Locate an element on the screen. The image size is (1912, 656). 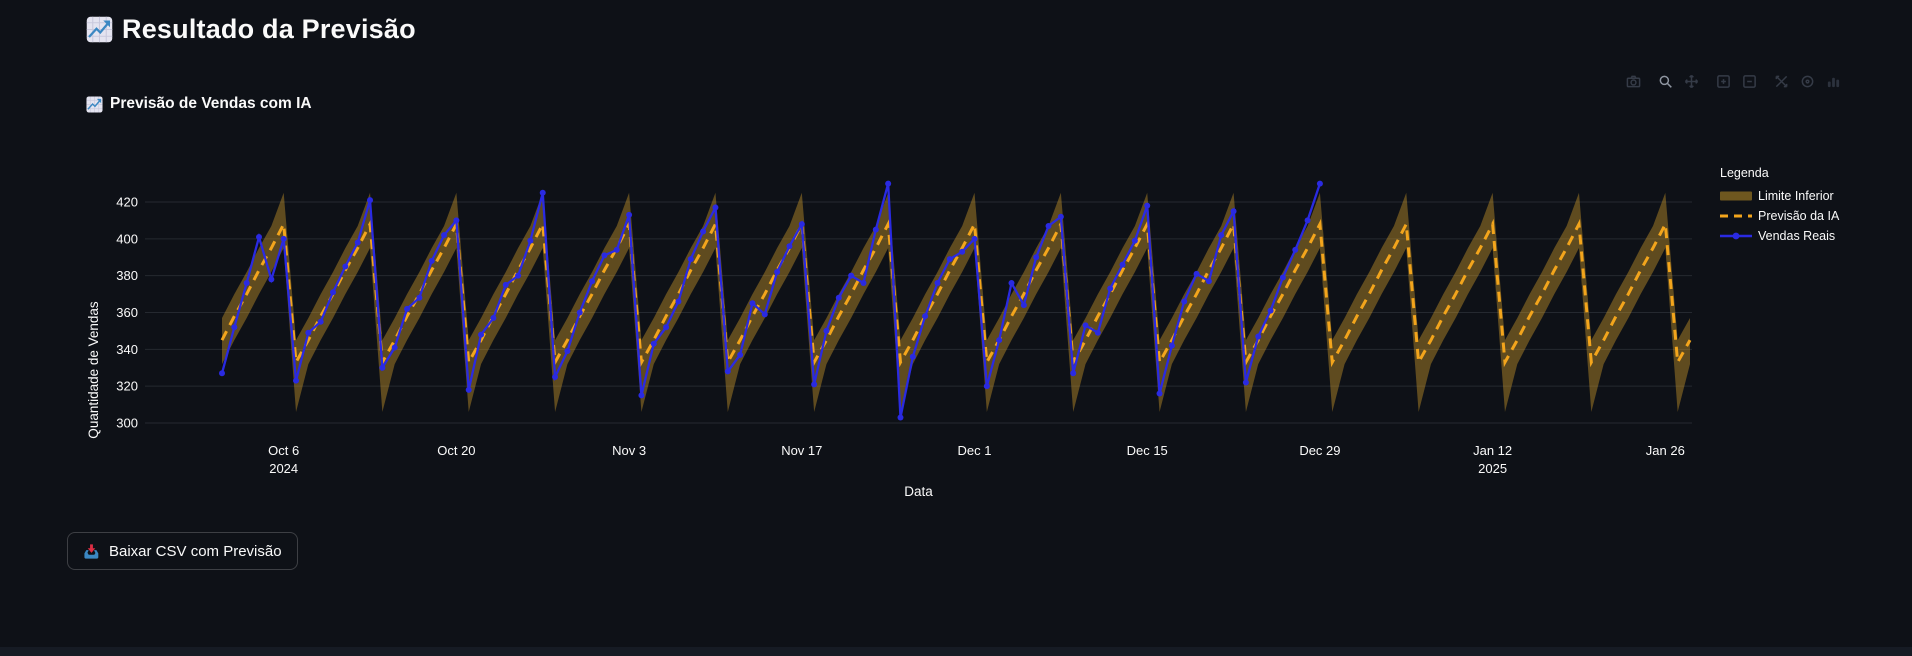
download-csv-button: Baixar CSV com Previsão is located at coordinates (182, 551).